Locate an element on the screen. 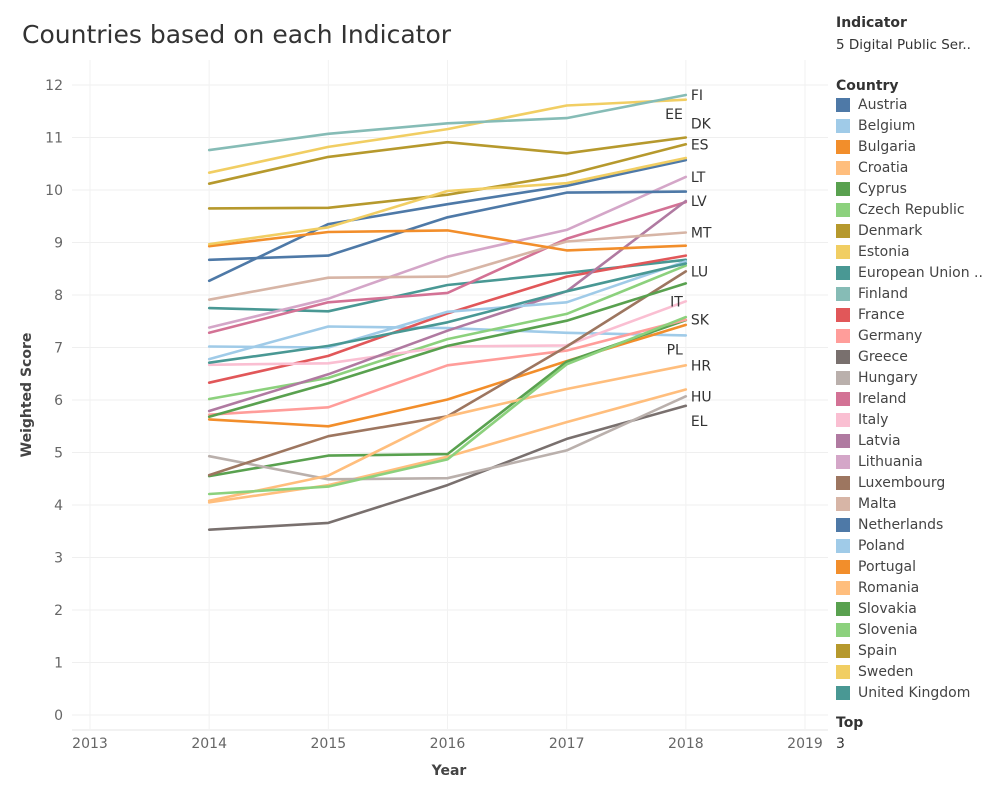 The height and width of the screenshot is (800, 1000). series-line-romania is located at coordinates (447, 433).